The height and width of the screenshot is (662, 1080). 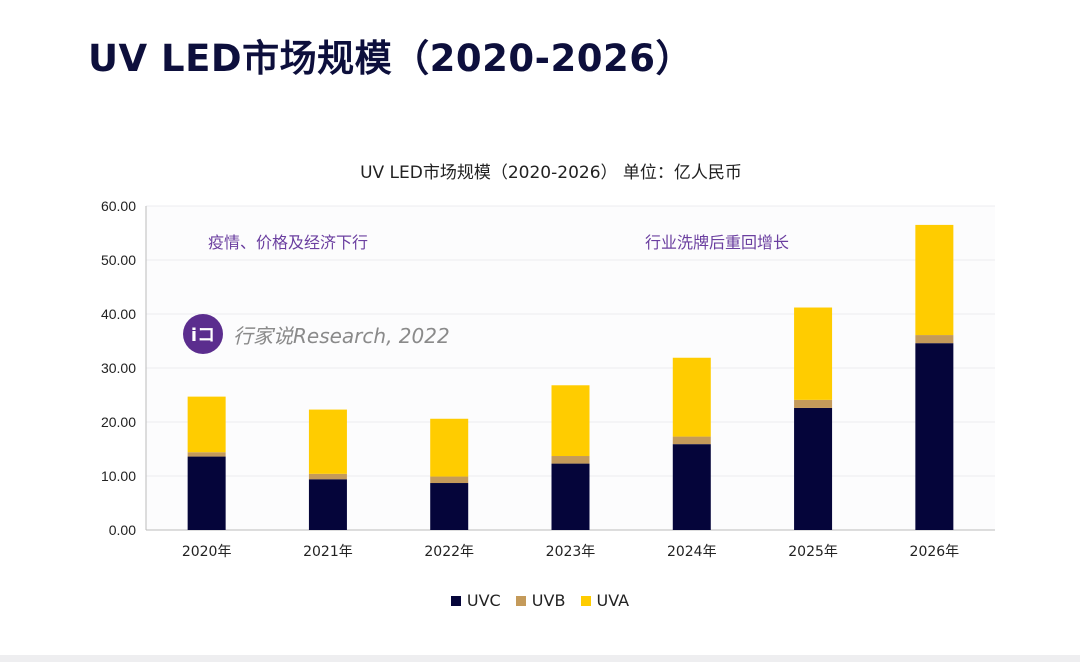 What do you see at coordinates (341, 335) in the screenshot?
I see `watermark-text: 行家说Research, 2022` at bounding box center [341, 335].